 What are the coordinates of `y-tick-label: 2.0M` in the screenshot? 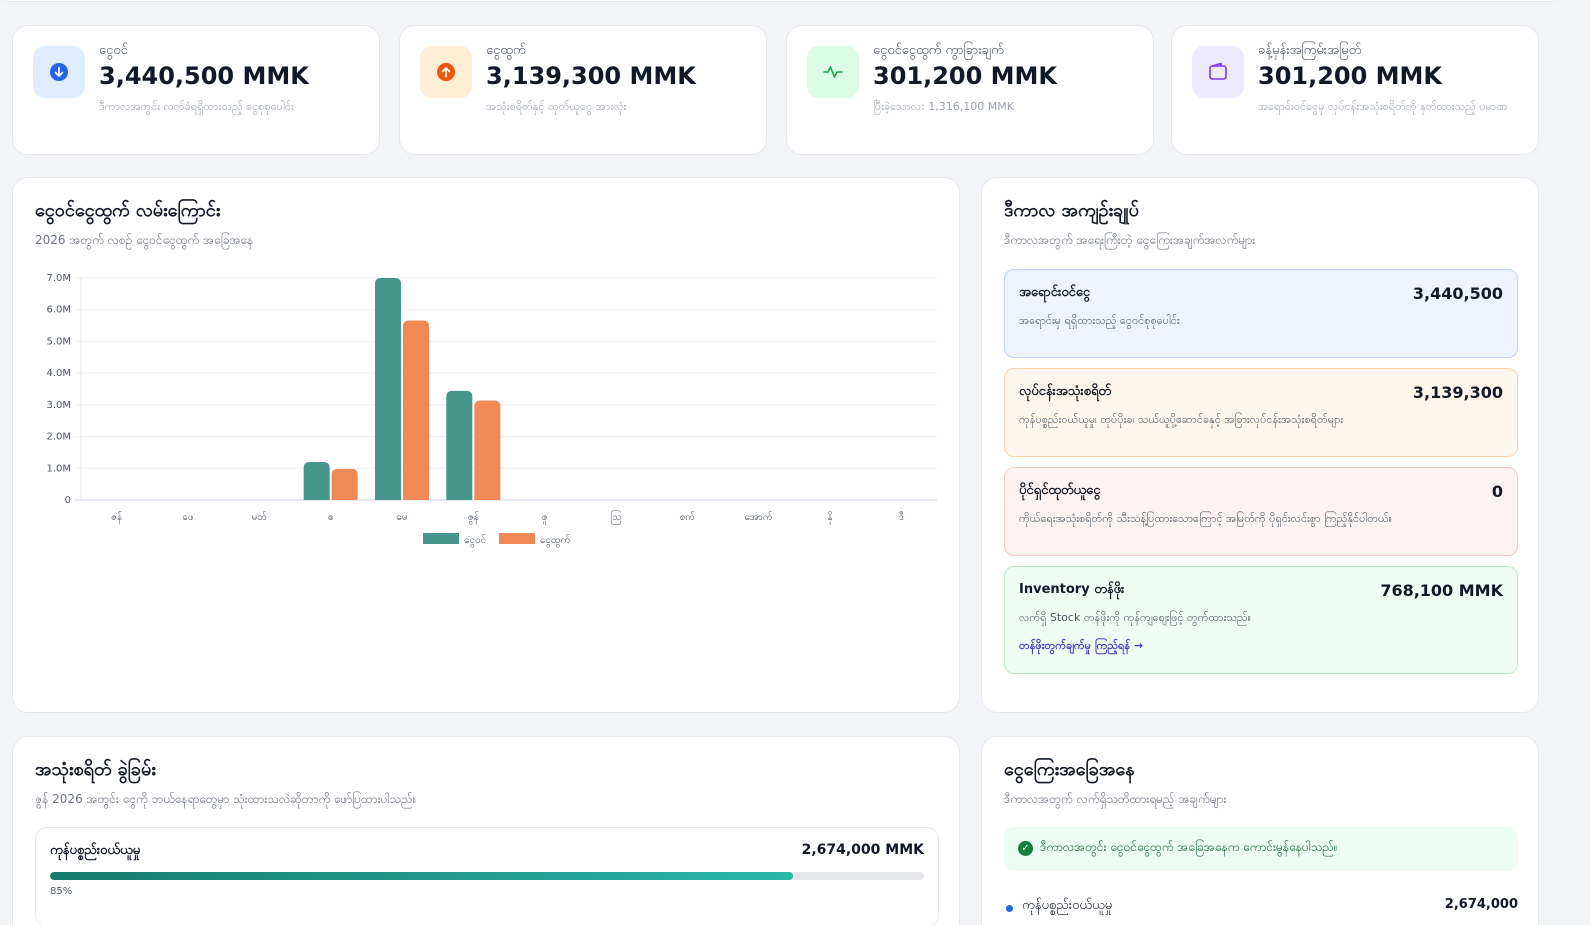 It's located at (58, 437).